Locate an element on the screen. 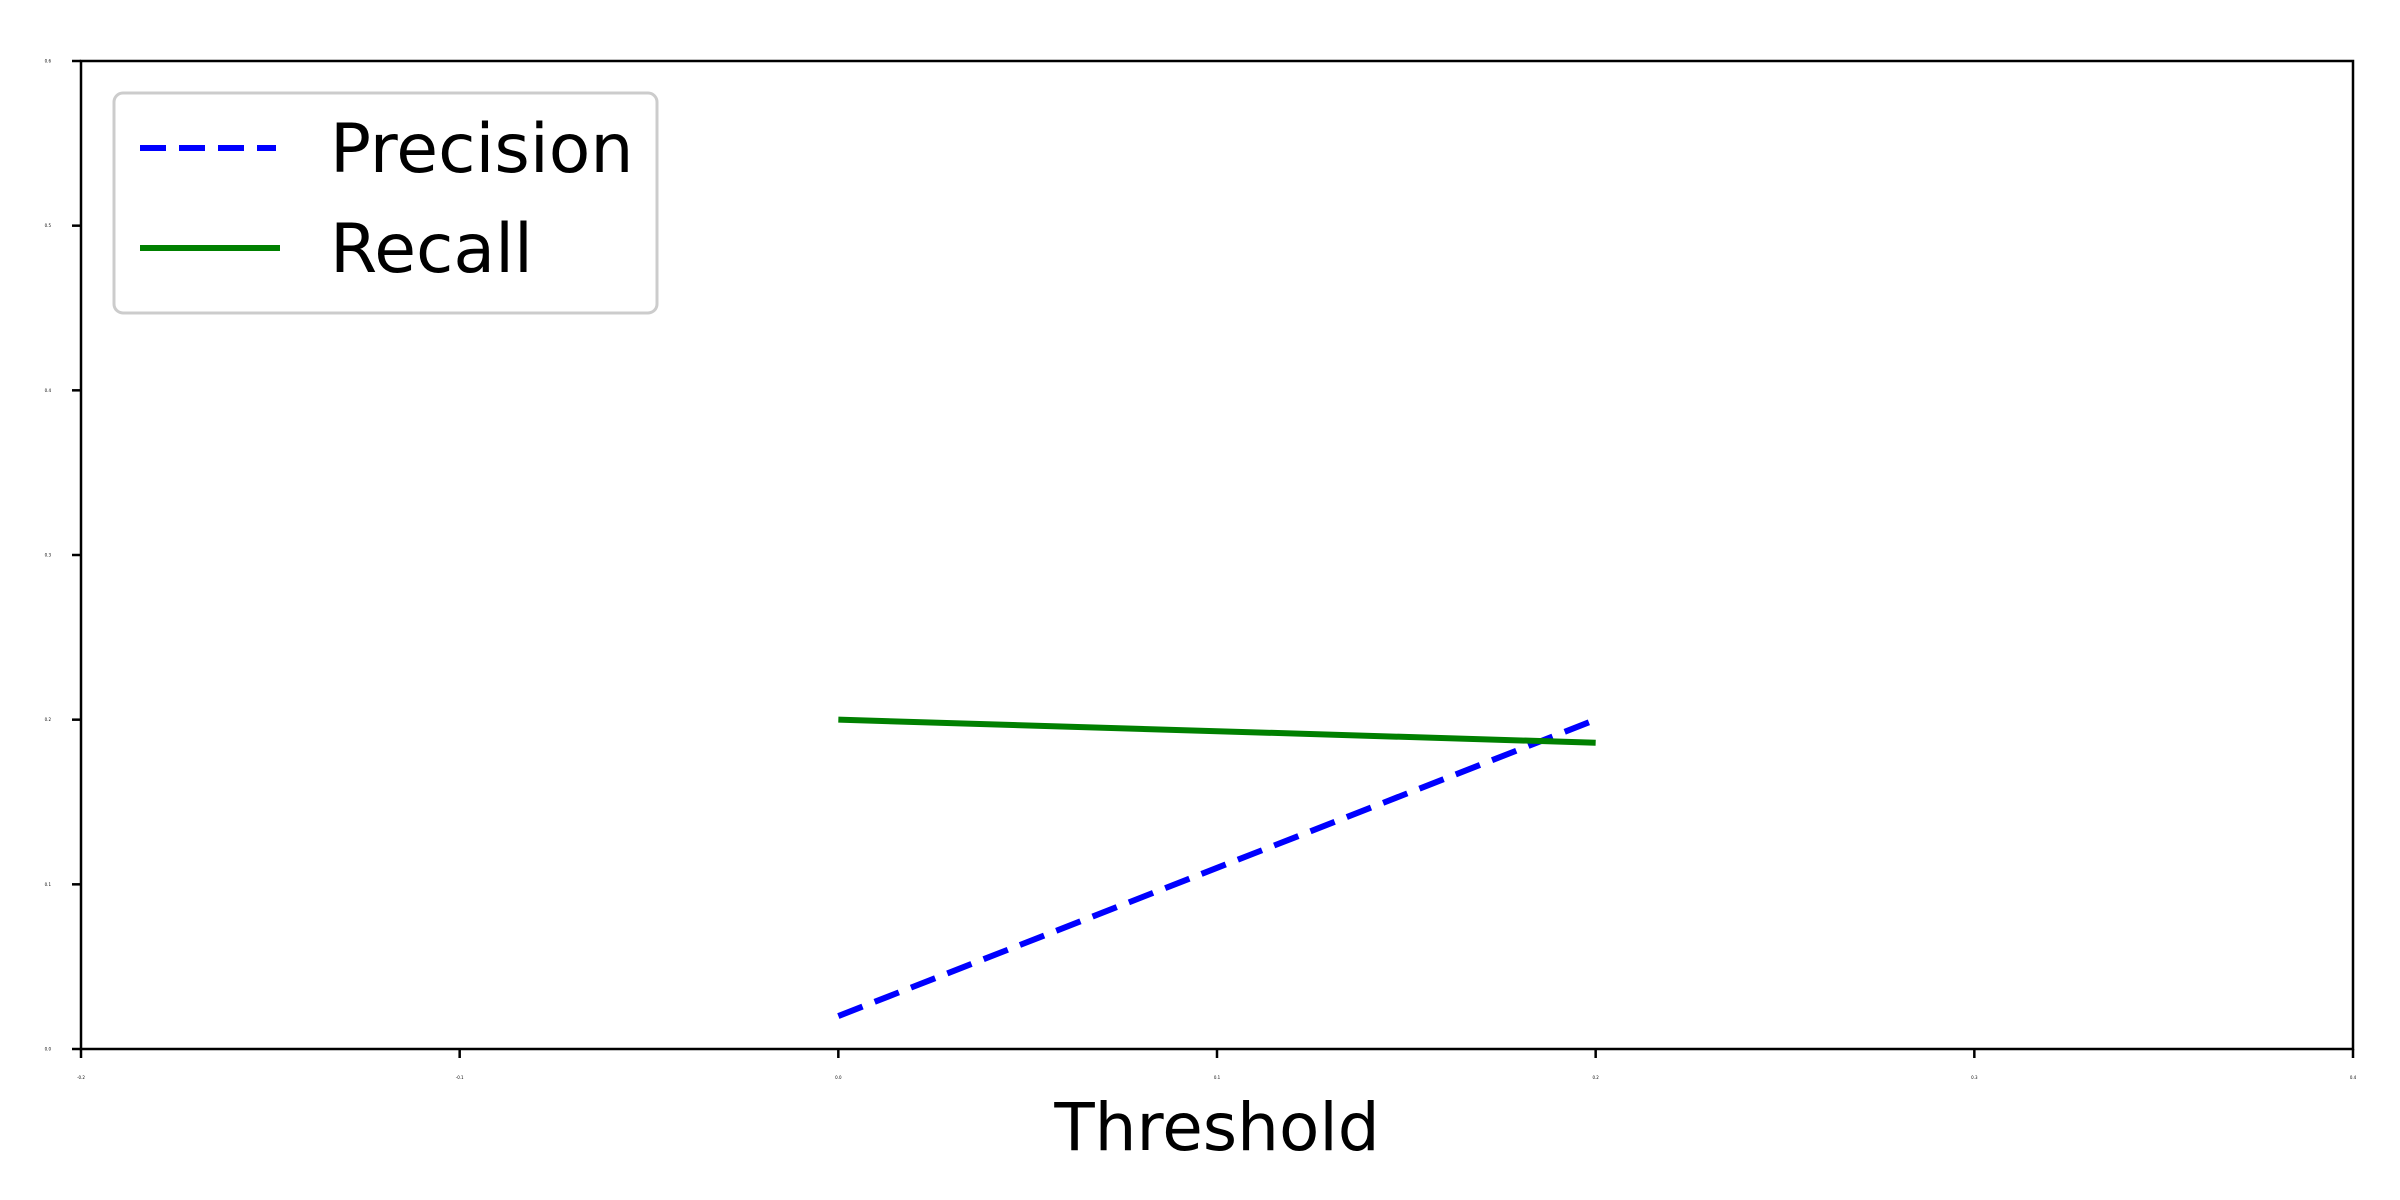 Image resolution: width=2400 pixels, height=1200 pixels. y-tick-label: 0.3 is located at coordinates (48, 555).